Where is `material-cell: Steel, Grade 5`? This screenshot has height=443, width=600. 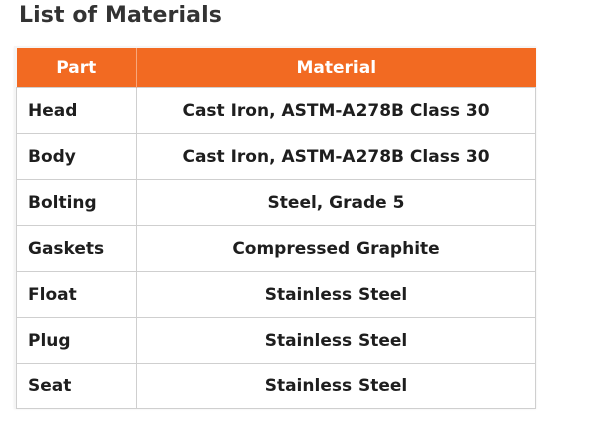 material-cell: Steel, Grade 5 is located at coordinates (336, 202).